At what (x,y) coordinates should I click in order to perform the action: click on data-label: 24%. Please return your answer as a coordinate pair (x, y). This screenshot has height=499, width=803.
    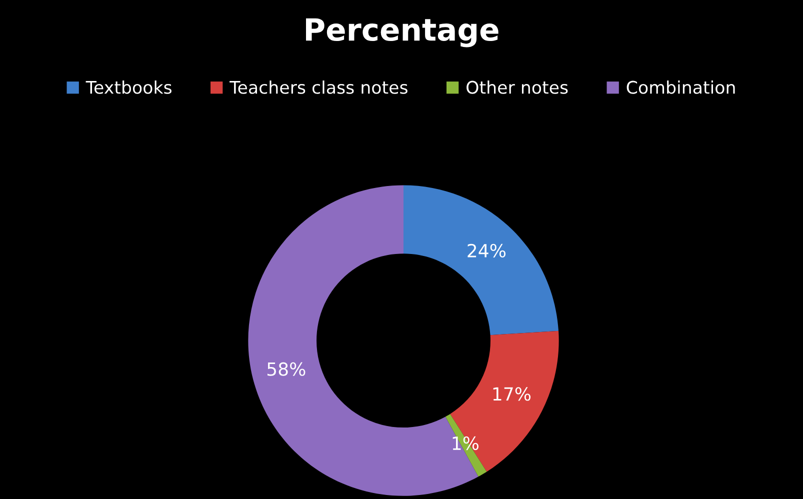
    Looking at the image, I should click on (487, 251).